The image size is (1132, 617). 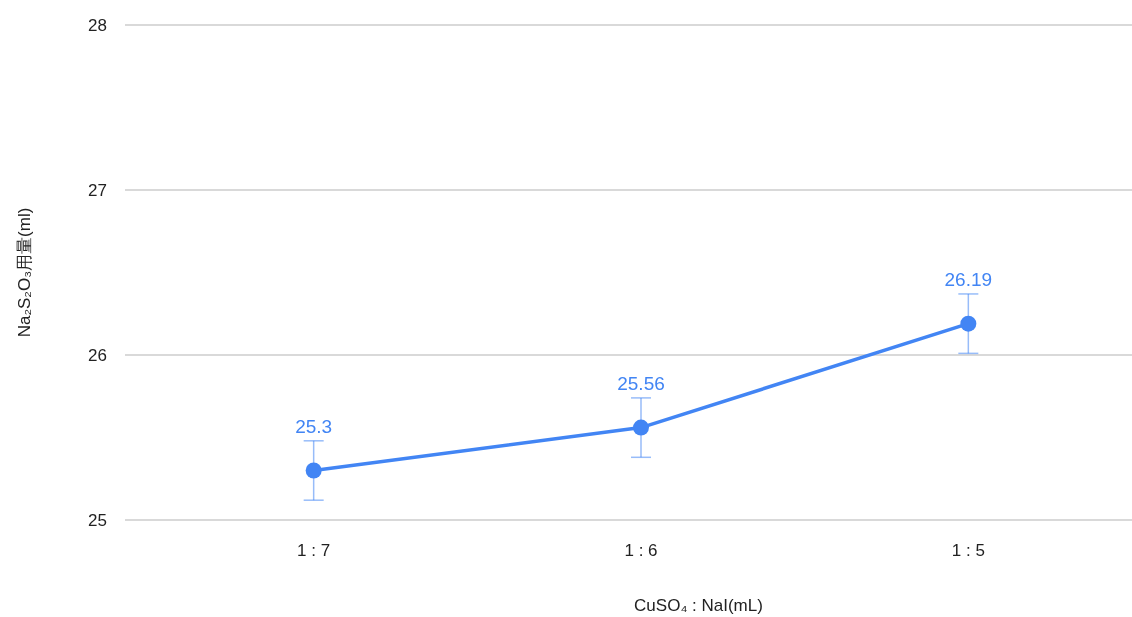 What do you see at coordinates (97, 25) in the screenshot?
I see `y-tick-label: 28` at bounding box center [97, 25].